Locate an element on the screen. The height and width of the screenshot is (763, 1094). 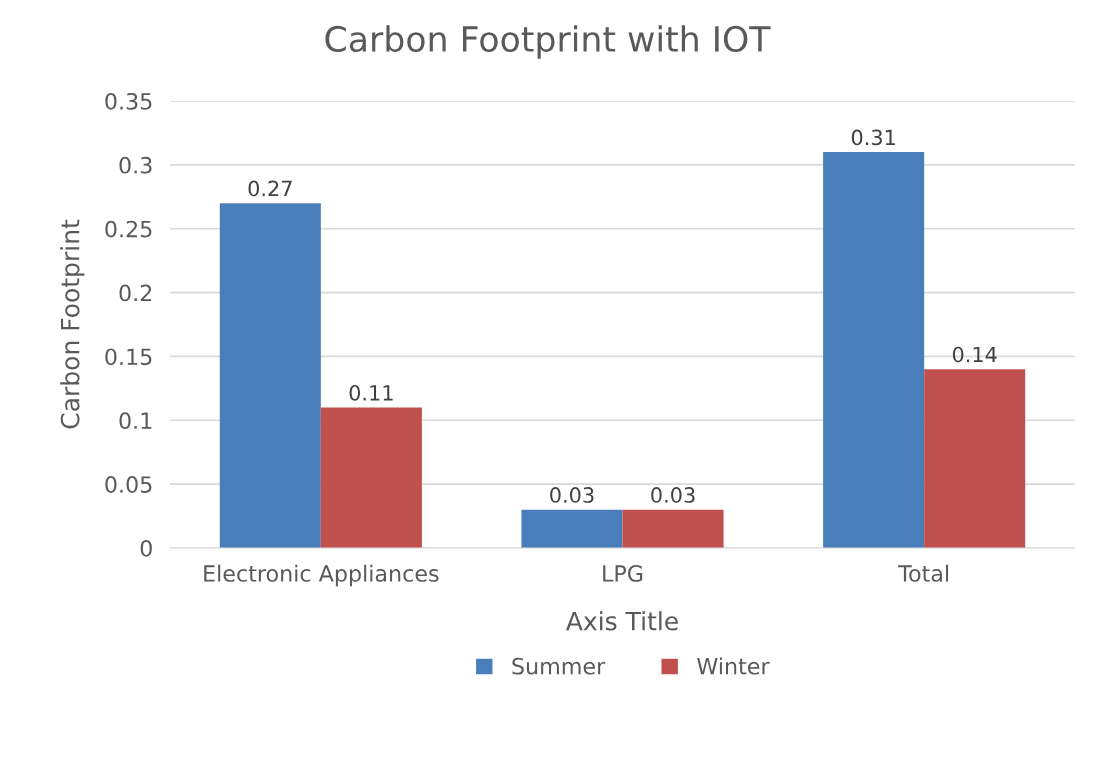
y-axis-title: Carbon Footprint is located at coordinates (72, 324).